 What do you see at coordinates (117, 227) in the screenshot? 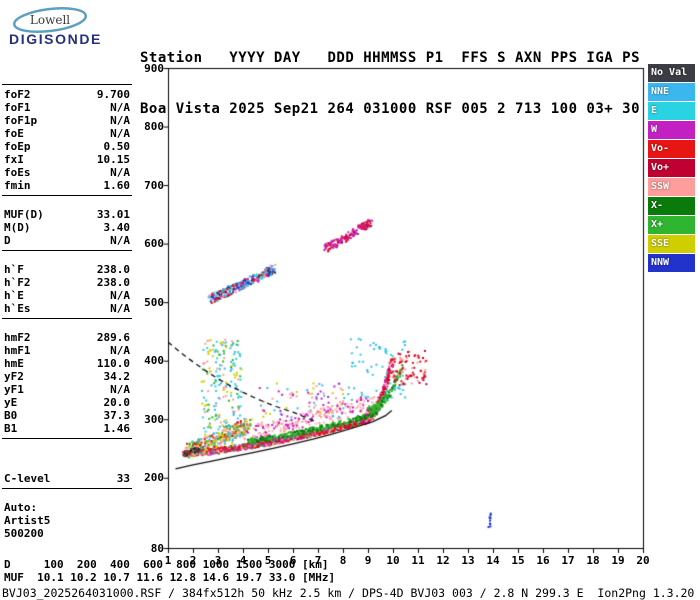
I see `param-value: 3.40` at bounding box center [117, 227].